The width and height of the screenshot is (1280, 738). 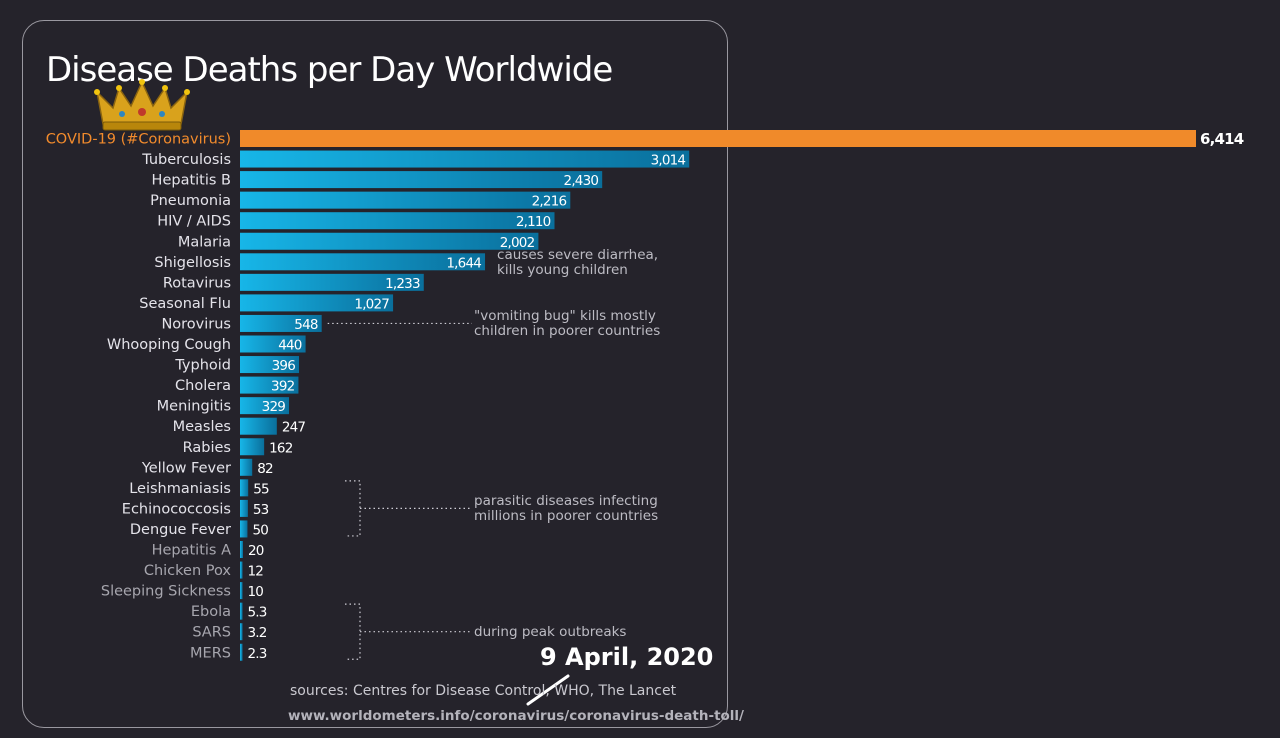 I want to click on annotation-group-3: during peak outbreaks, so click(x=550, y=632).